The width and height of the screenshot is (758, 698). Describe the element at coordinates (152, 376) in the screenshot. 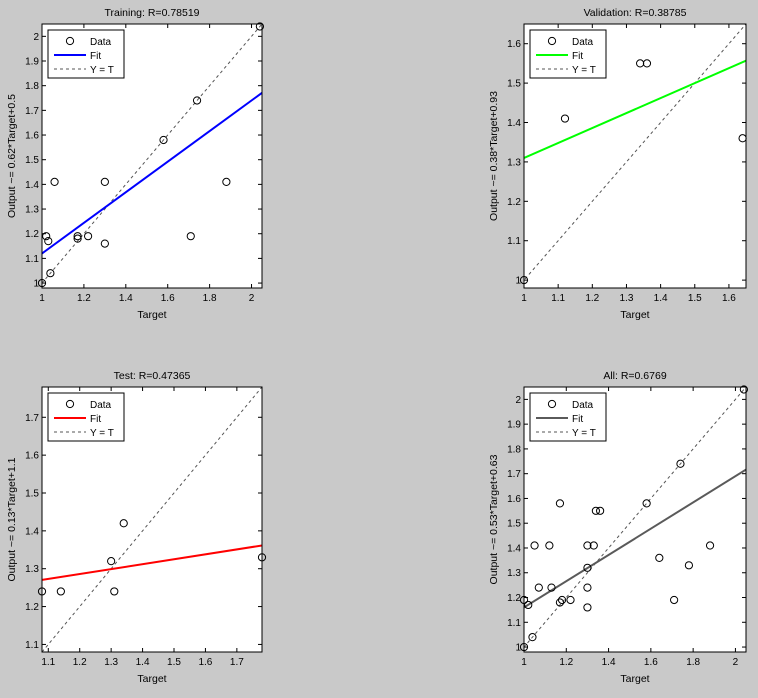

I see `chart-title: Test: R=0.47365` at that location.